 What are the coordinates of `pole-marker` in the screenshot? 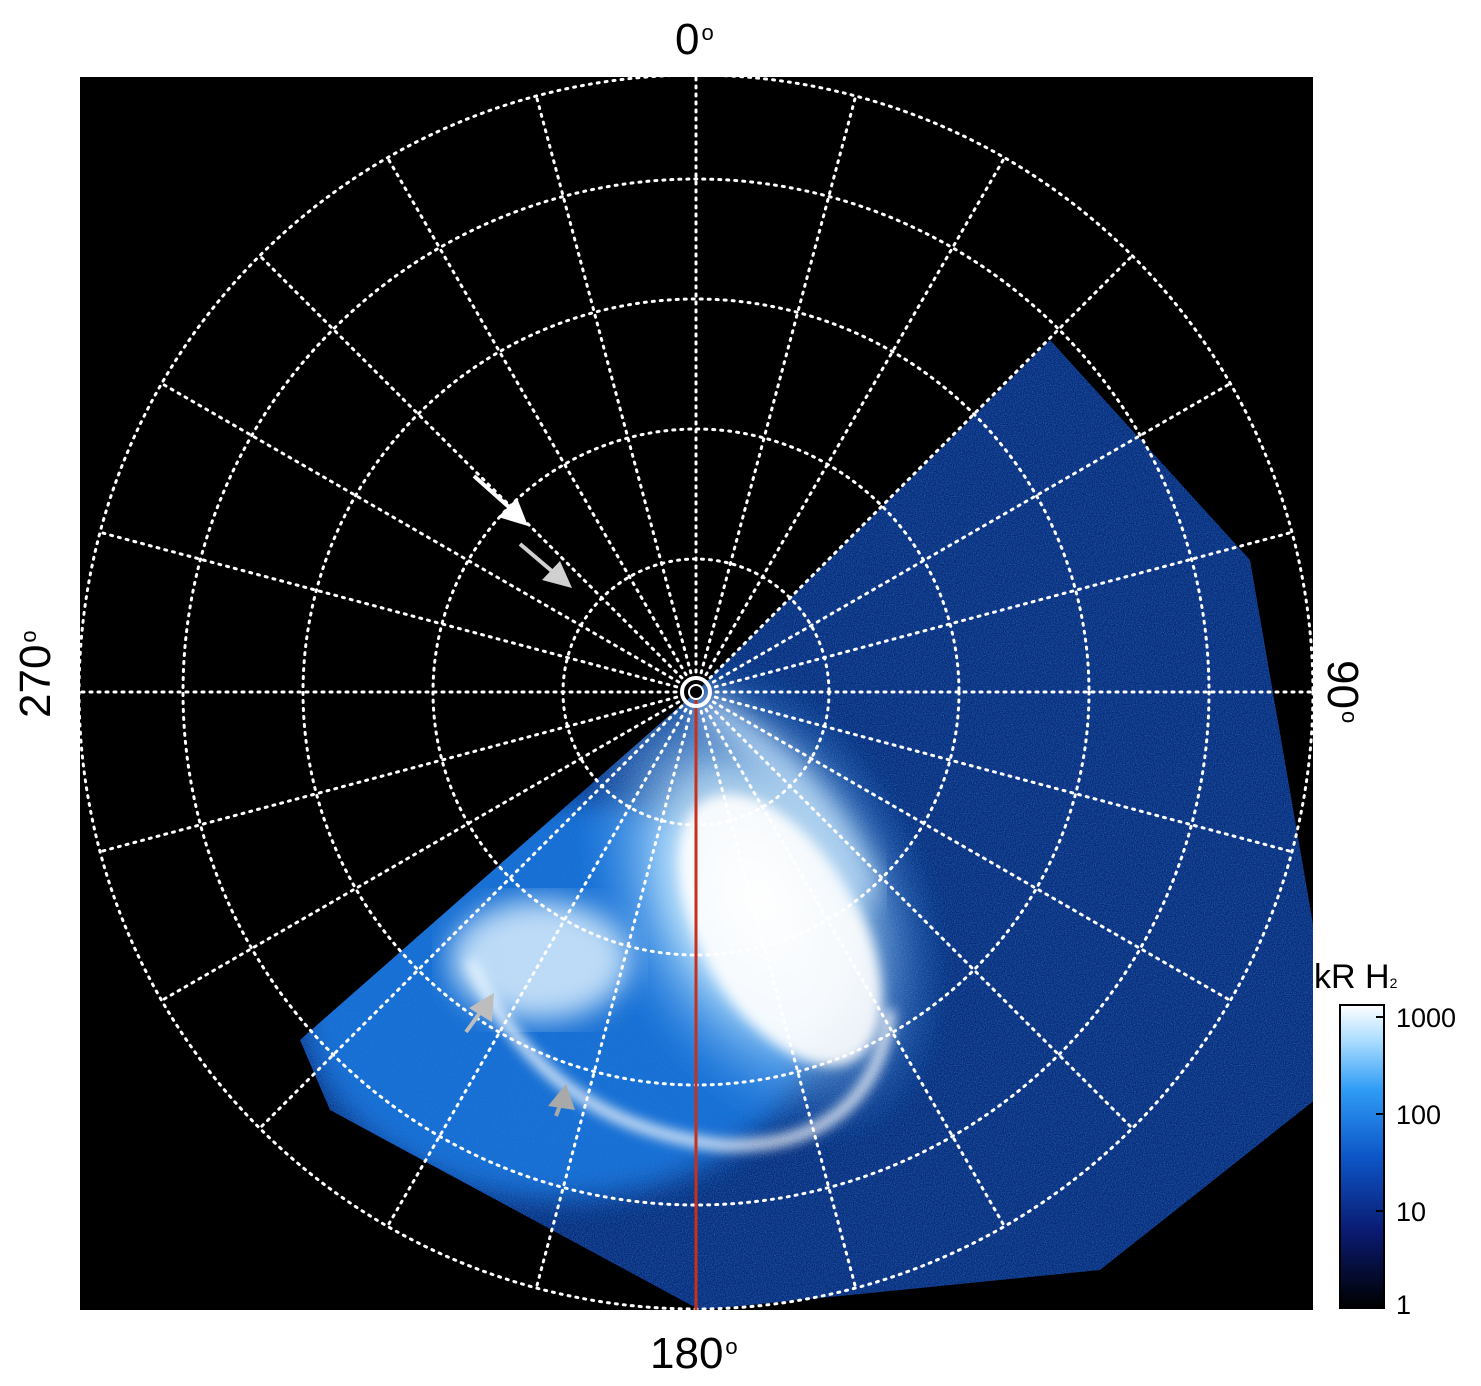 It's located at (696, 692).